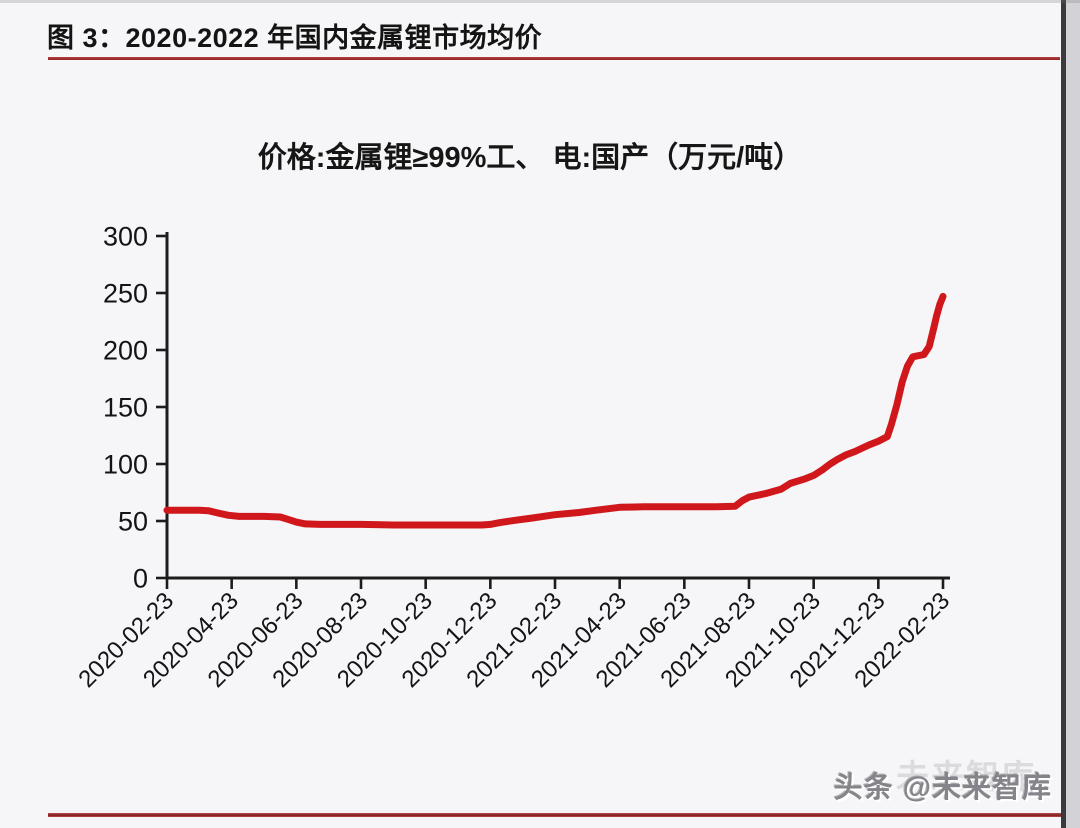  What do you see at coordinates (555, 815) in the screenshot?
I see `bottom-rule` at bounding box center [555, 815].